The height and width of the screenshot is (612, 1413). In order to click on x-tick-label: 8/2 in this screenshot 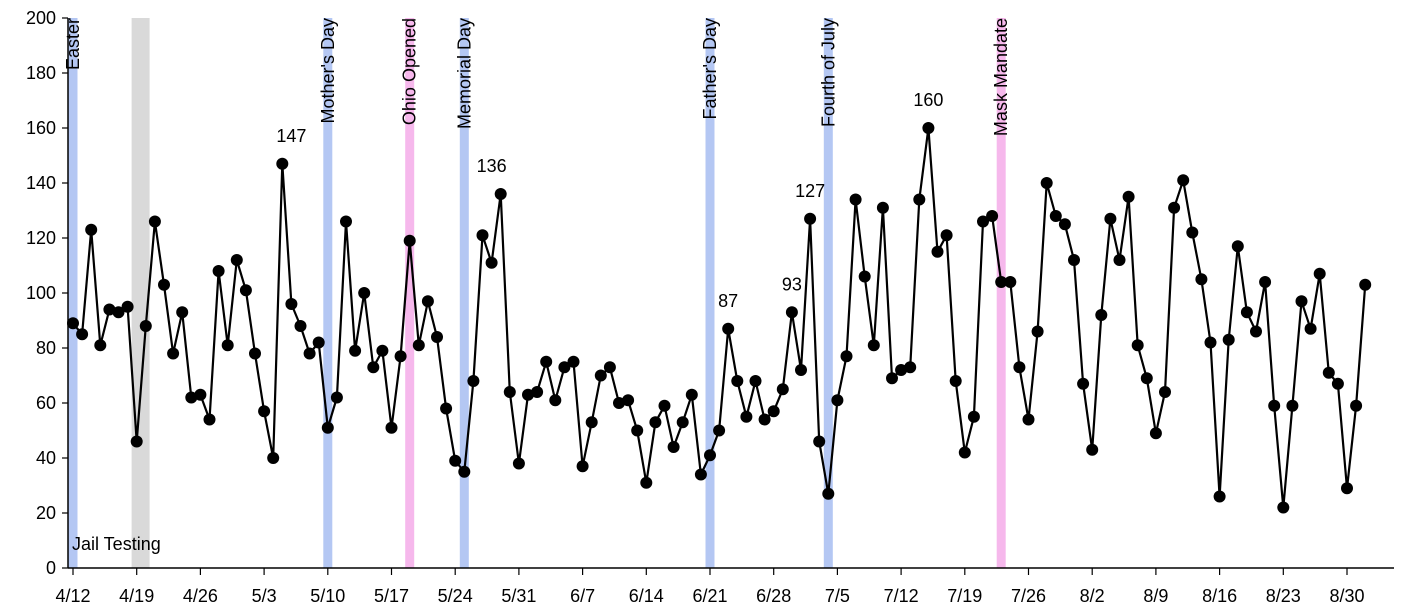, I will do `click(1092, 596)`.